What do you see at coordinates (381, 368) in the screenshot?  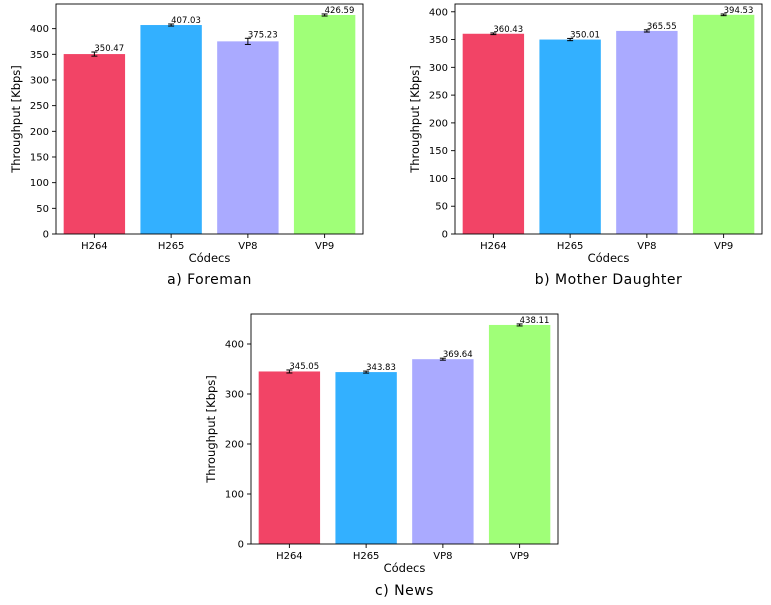 I see `data-label: 343.83` at bounding box center [381, 368].